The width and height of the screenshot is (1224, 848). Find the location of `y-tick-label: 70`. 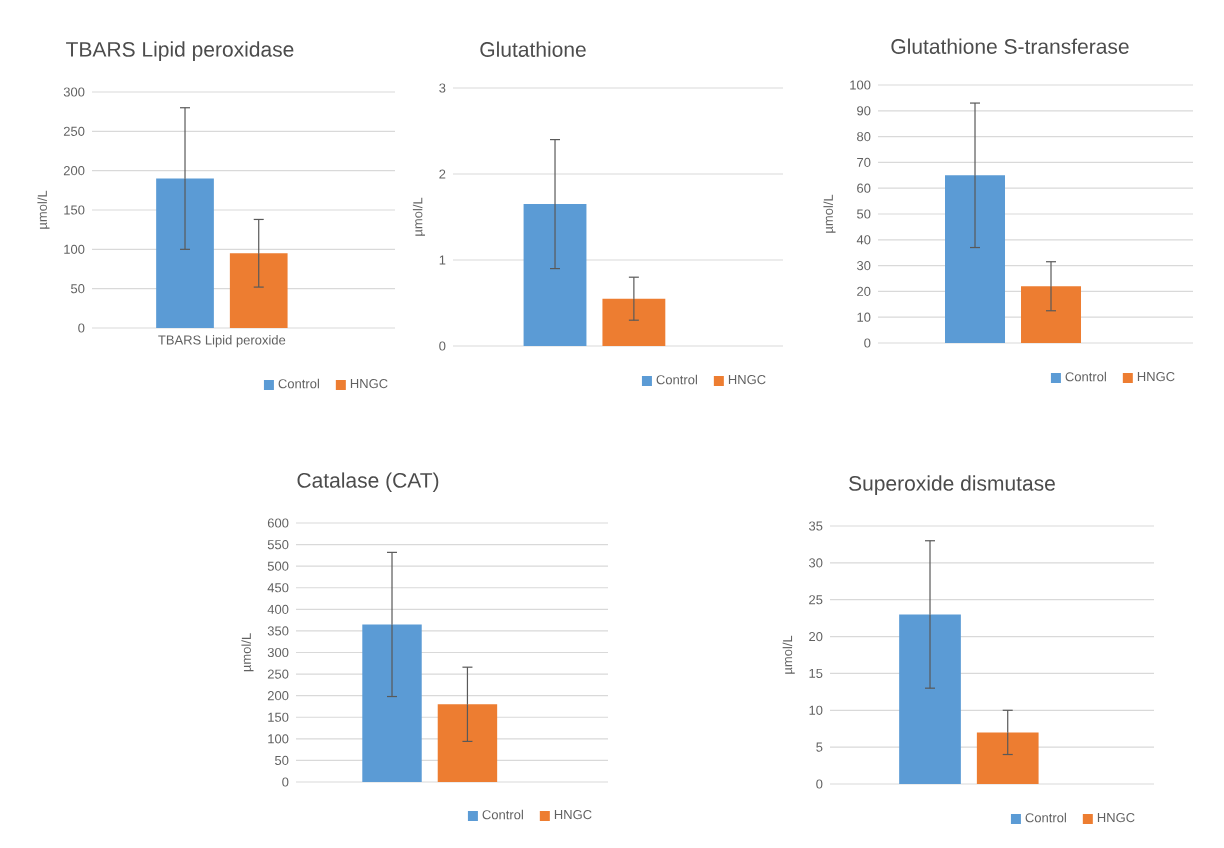

y-tick-label: 70 is located at coordinates (864, 162).